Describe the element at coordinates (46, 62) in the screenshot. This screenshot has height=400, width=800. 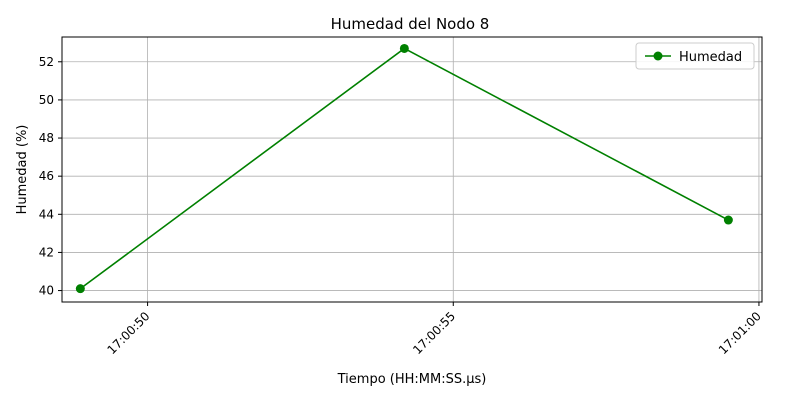
I see `y-tick-label: 52` at that location.